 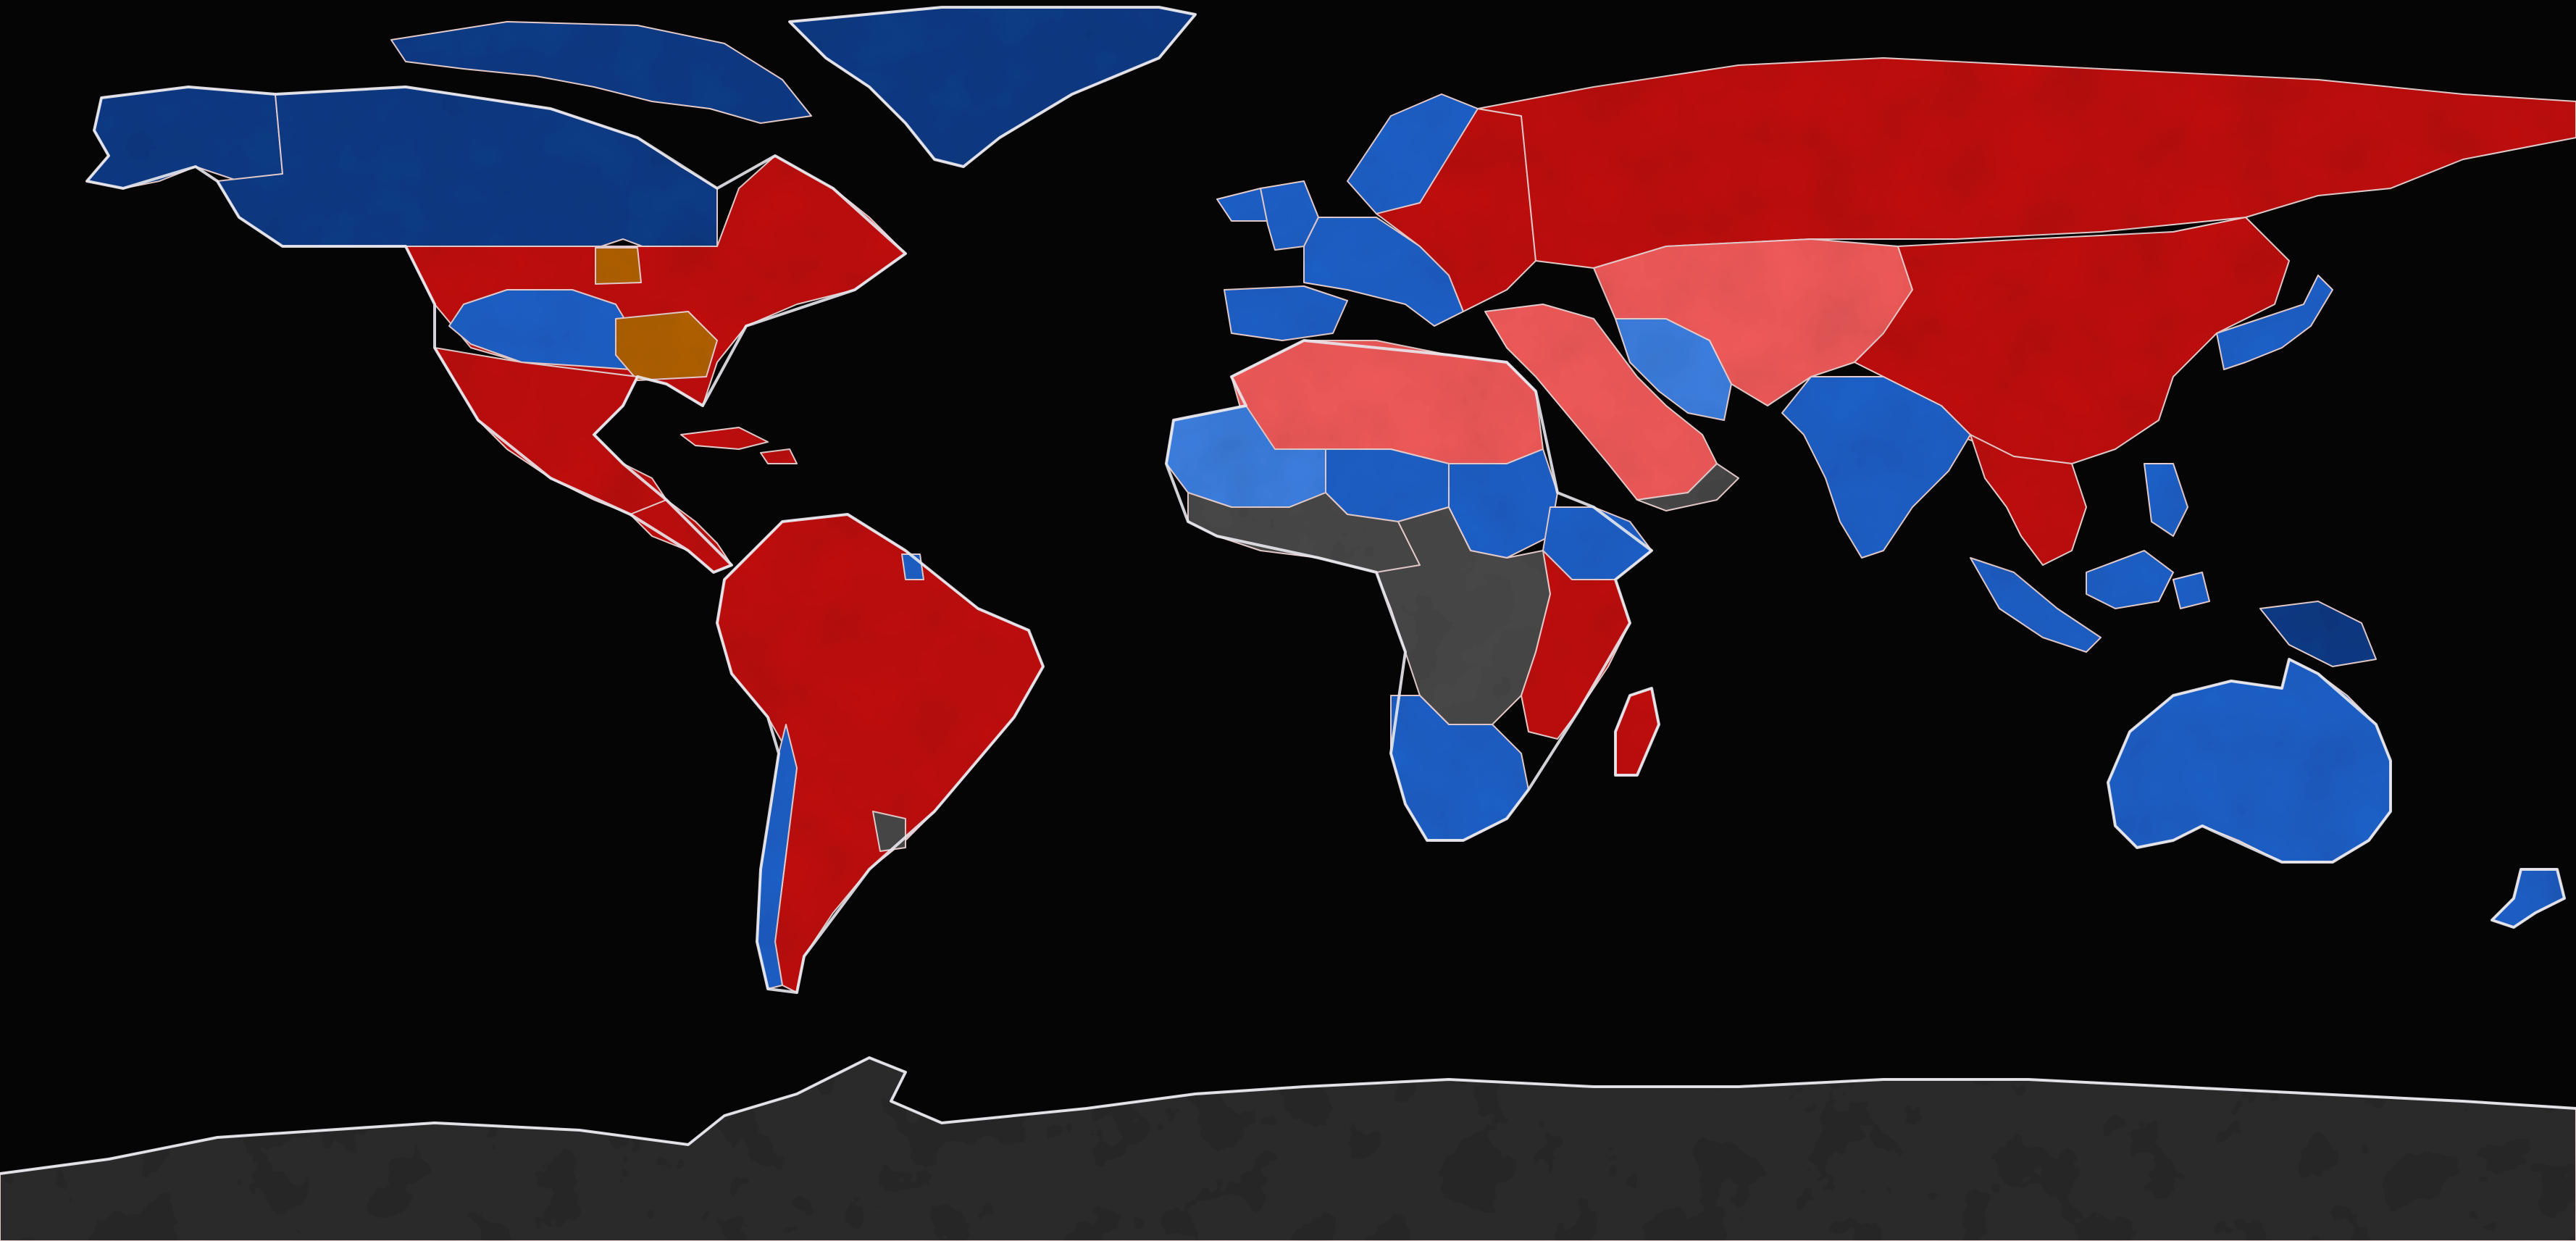 What do you see at coordinates (2166, 500) in the screenshot?
I see `region-philippines` at bounding box center [2166, 500].